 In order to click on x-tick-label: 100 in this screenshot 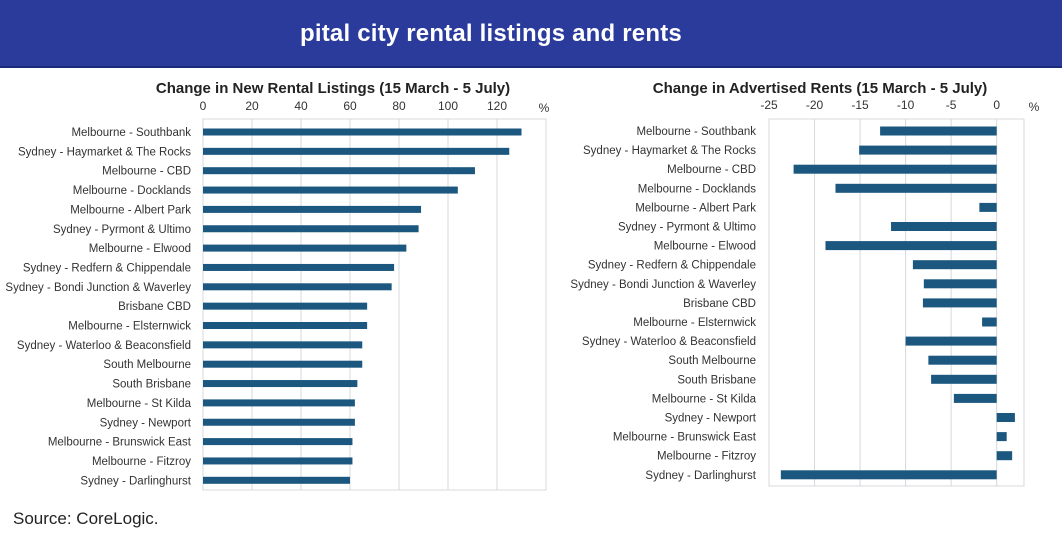, I will do `click(448, 106)`.